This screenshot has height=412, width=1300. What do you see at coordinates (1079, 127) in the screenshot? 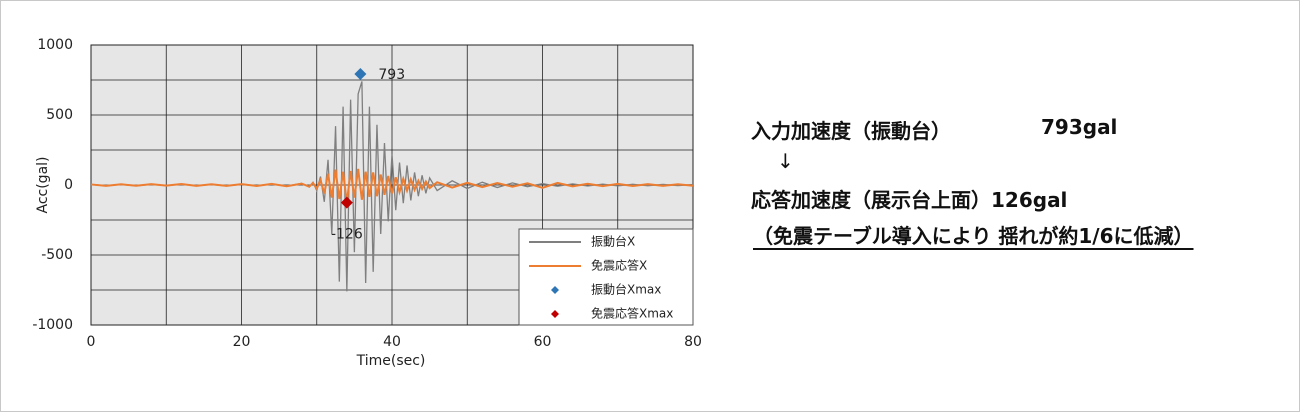
I see `summary-value: 793gal` at bounding box center [1079, 127].